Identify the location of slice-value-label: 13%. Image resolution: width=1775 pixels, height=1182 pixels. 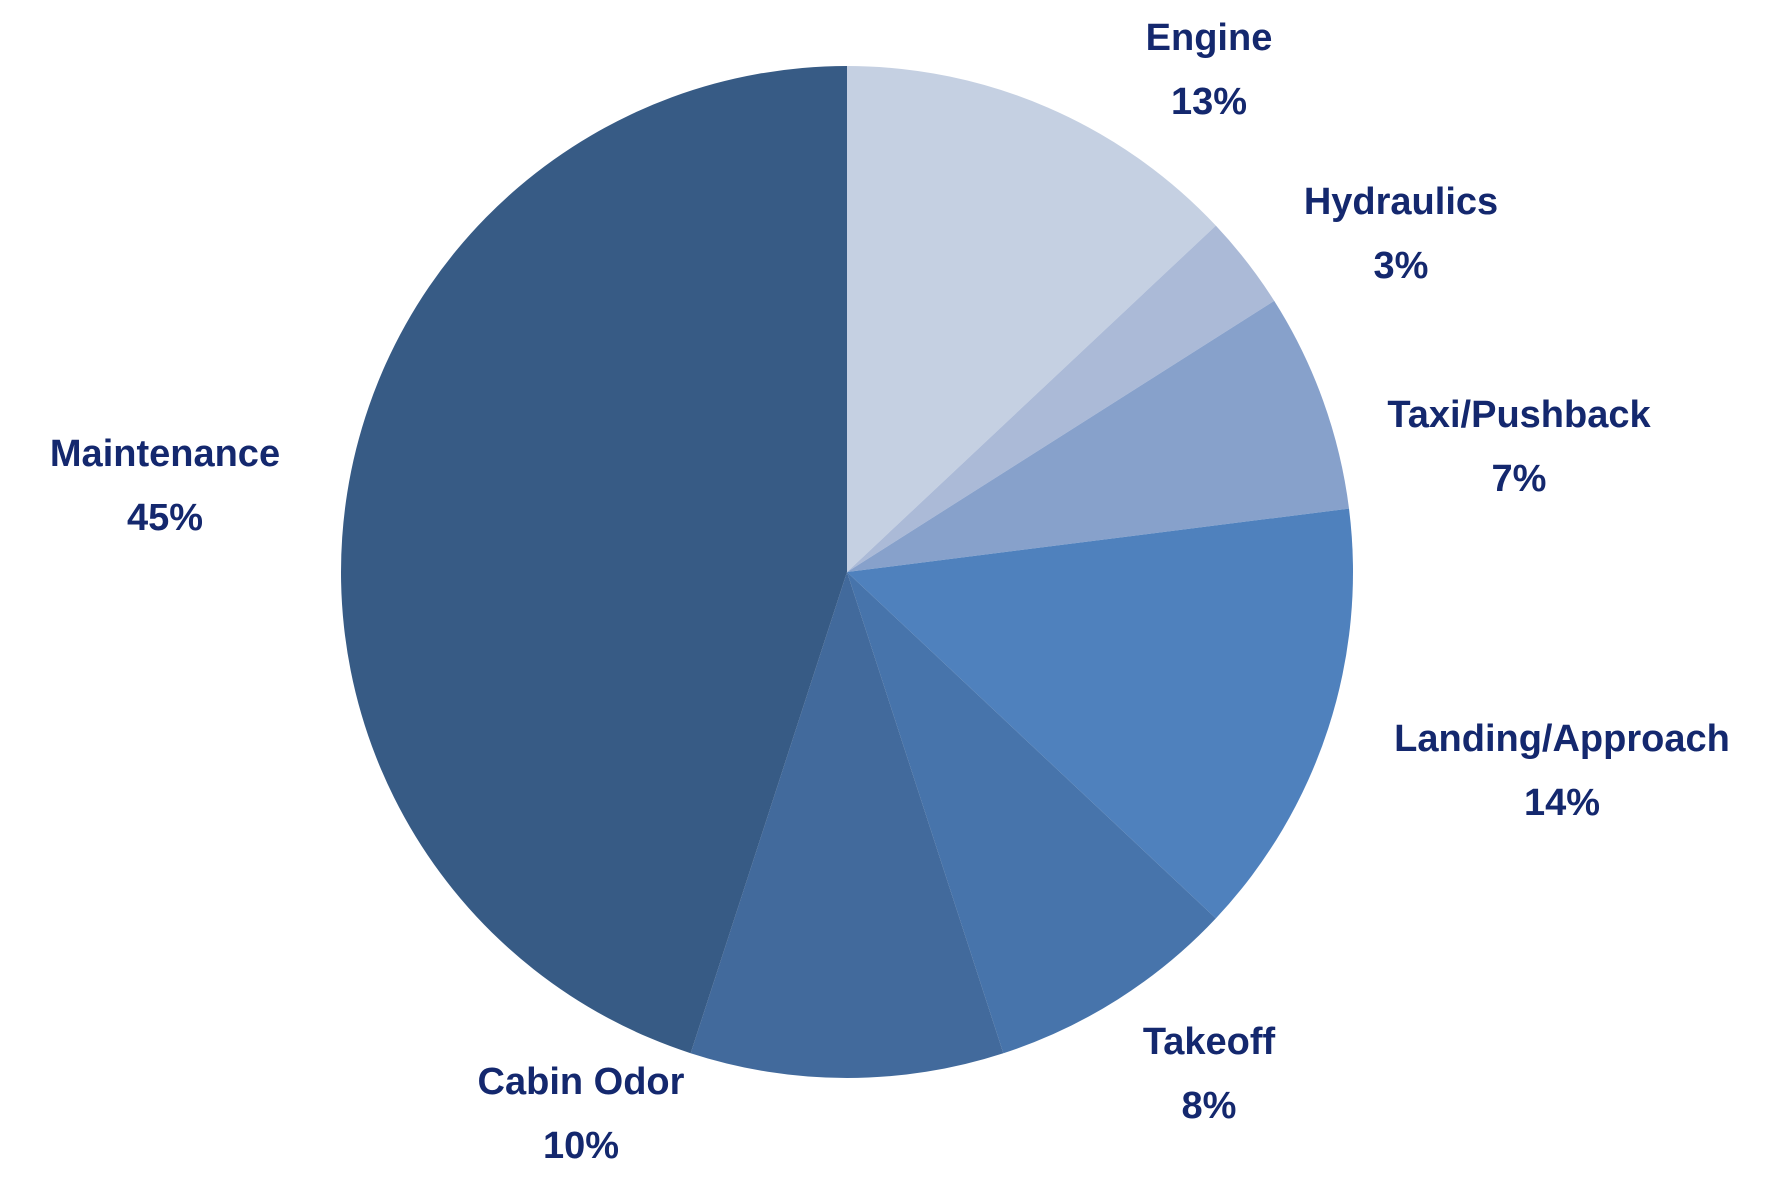
(1209, 102).